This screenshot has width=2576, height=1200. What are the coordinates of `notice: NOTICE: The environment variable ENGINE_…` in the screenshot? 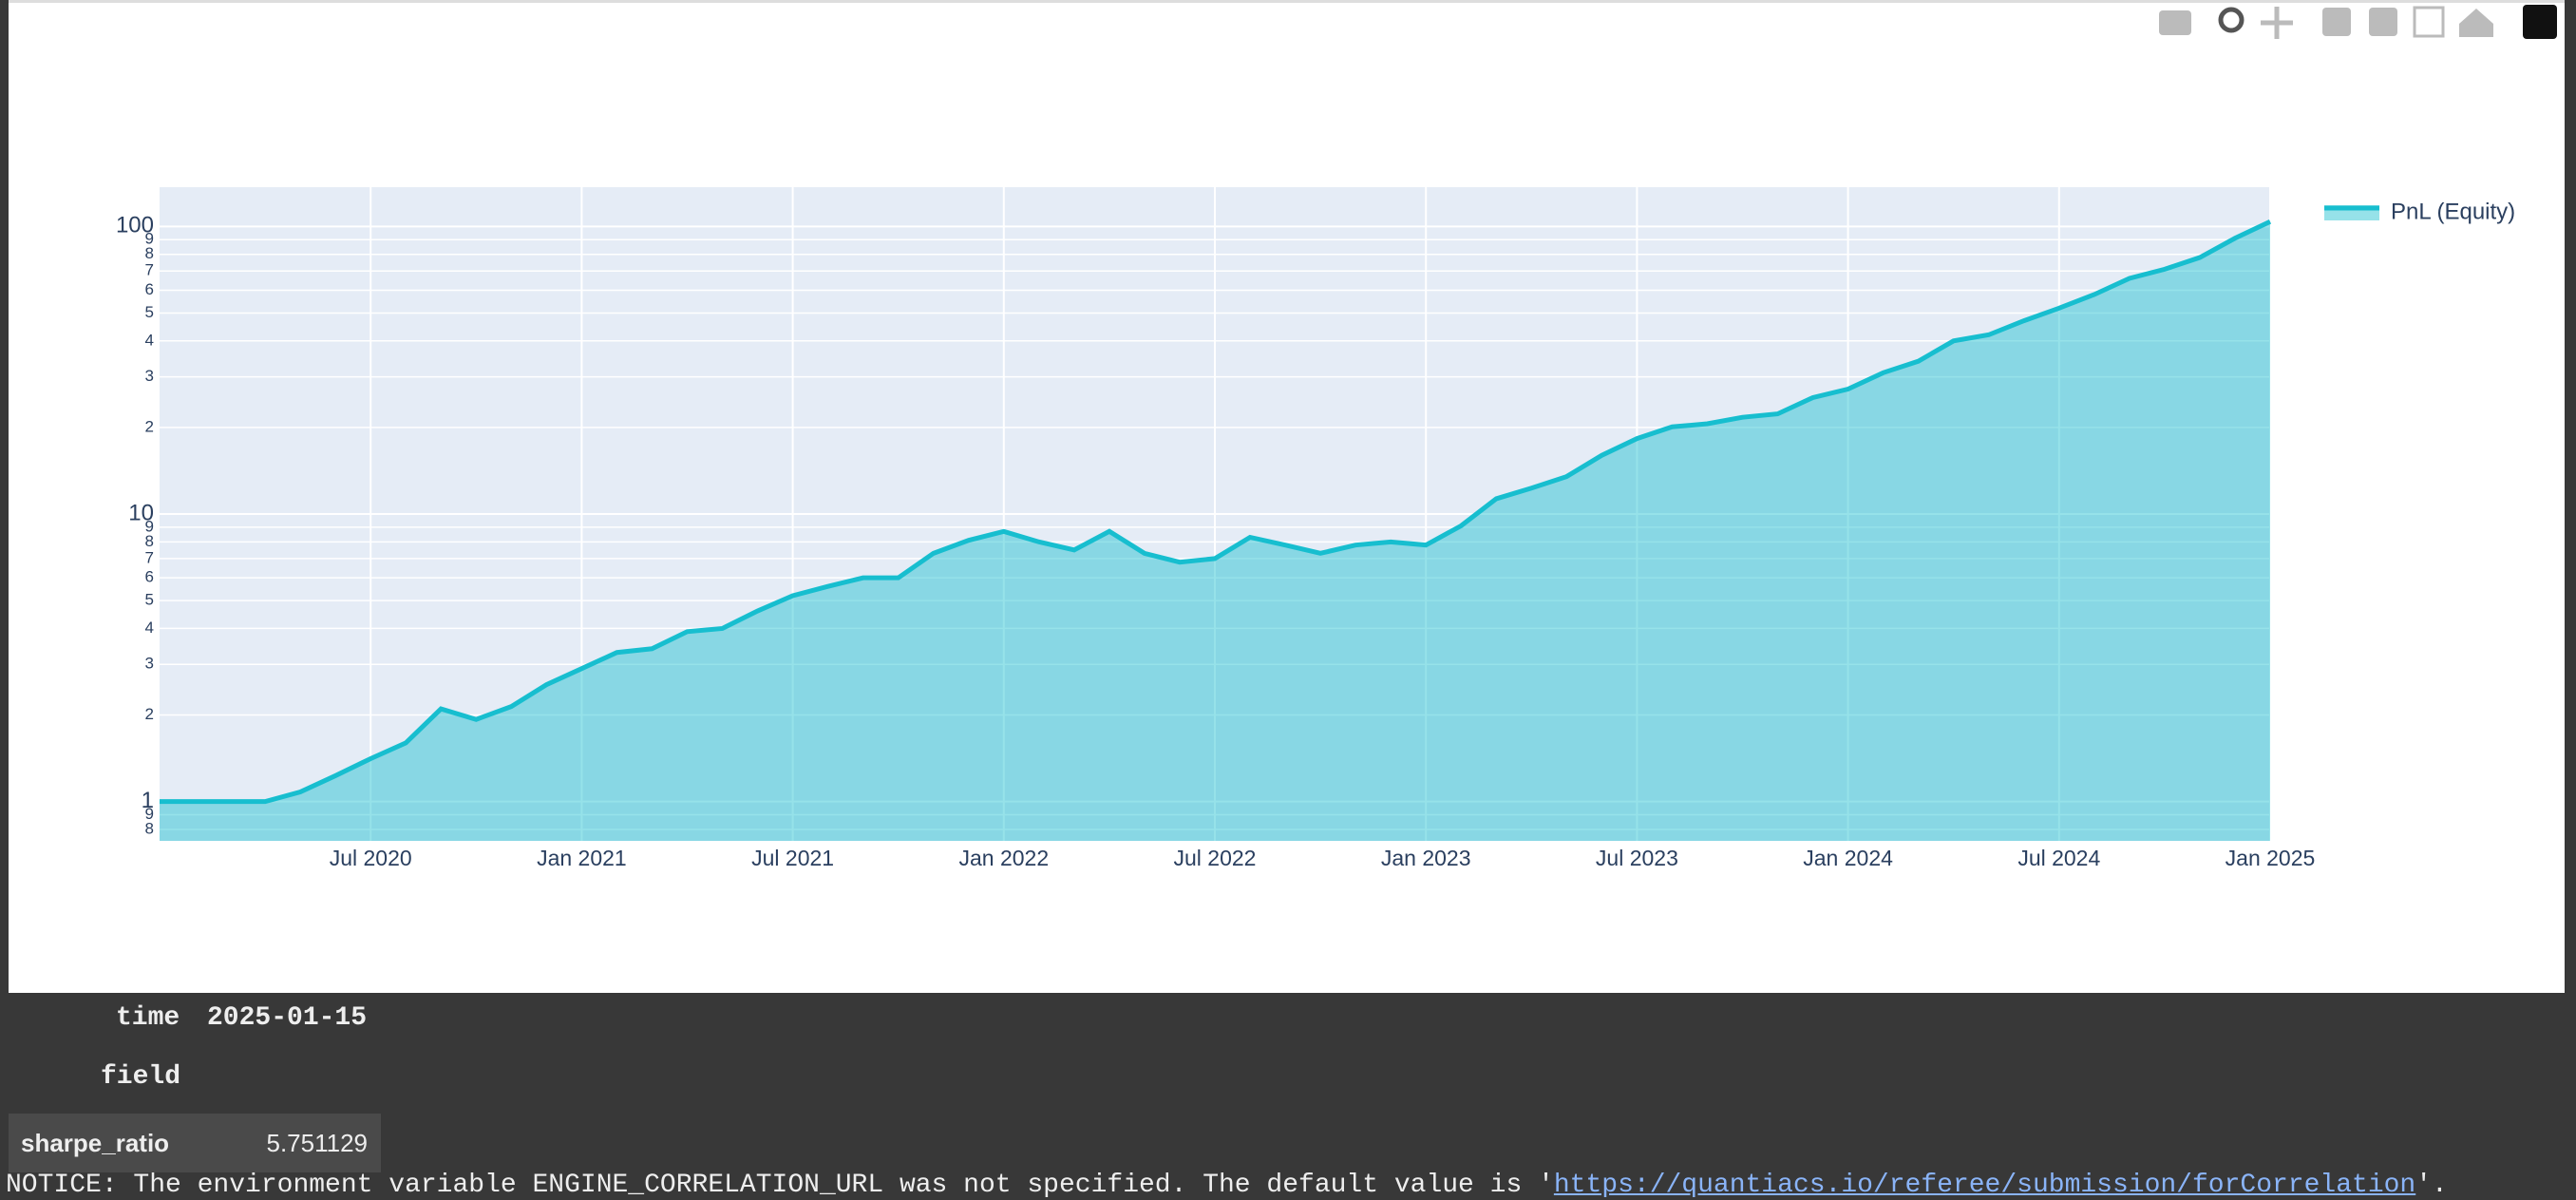 It's located at (1227, 1185).